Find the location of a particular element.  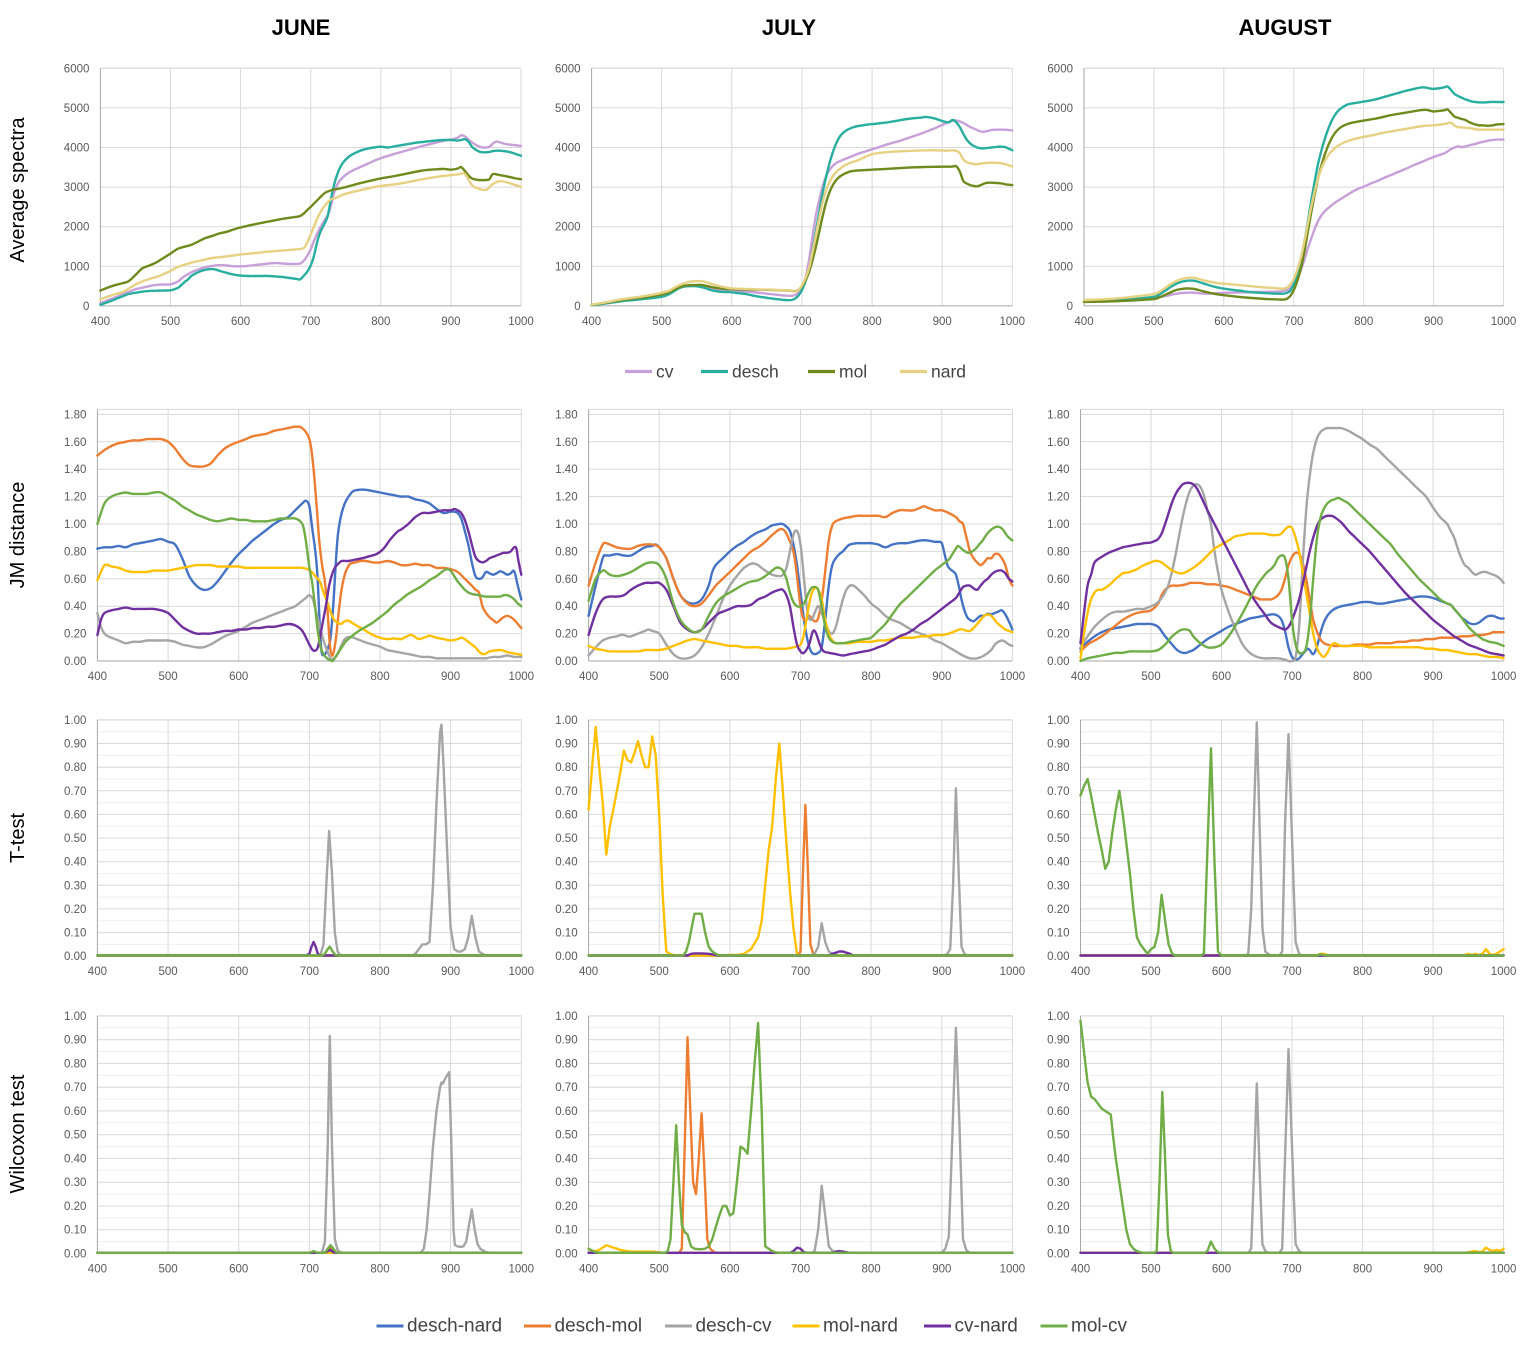

svg-text: Average spectra is located at coordinates (18, 189).